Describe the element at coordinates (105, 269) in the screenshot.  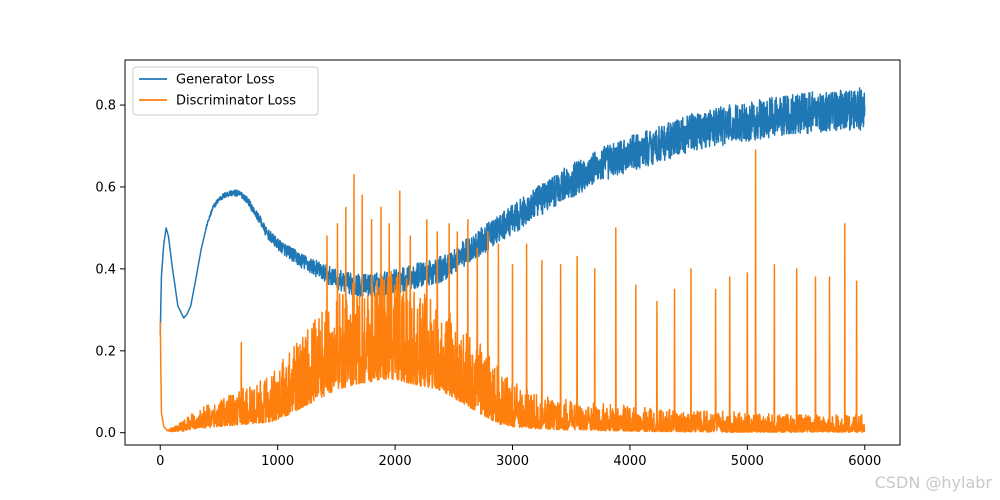
I see `y-tick-label: 0.4` at that location.